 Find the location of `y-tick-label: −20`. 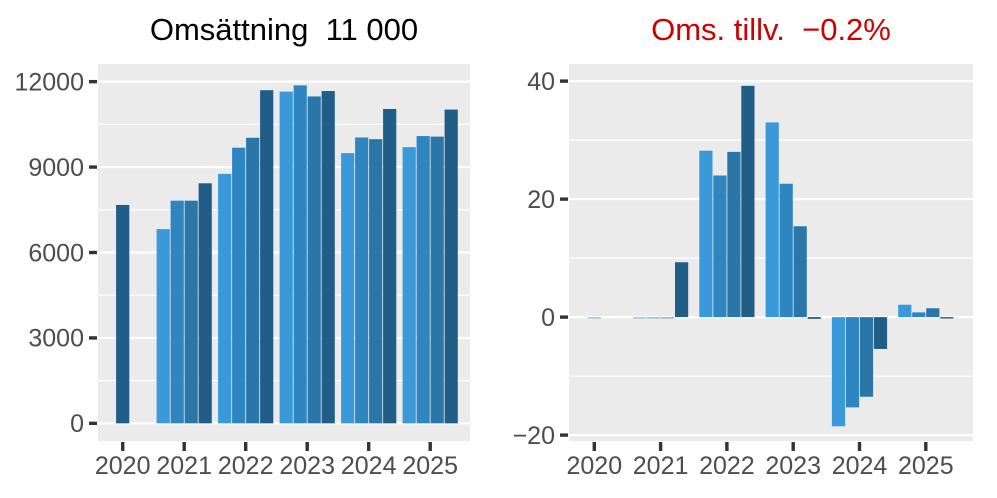

y-tick-label: −20 is located at coordinates (534, 436).